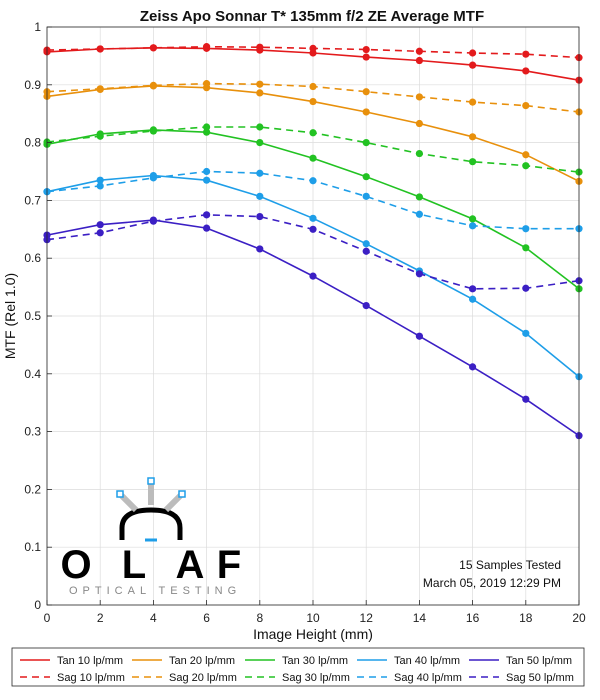  I want to click on y-tick-label: 0.9, so click(32, 85).